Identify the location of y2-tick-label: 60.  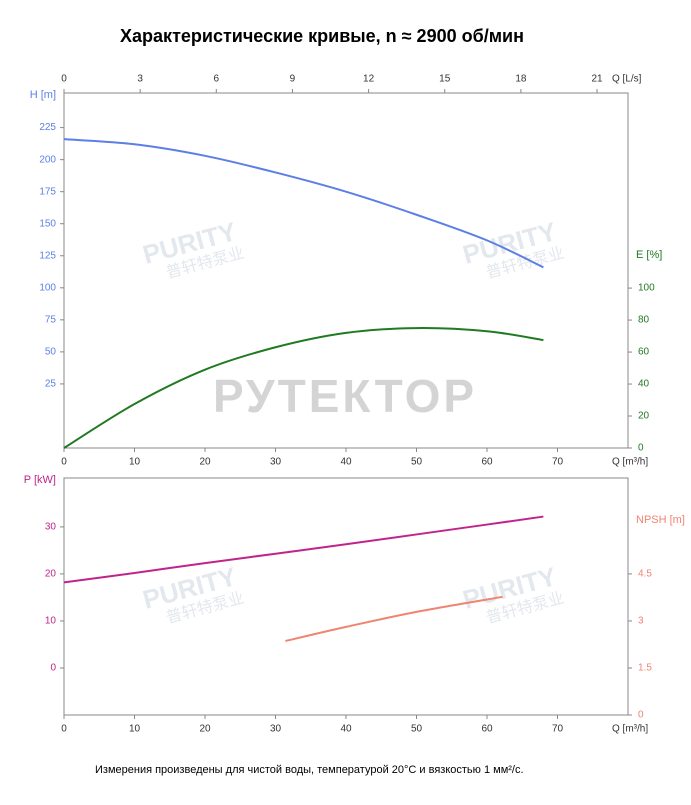
(644, 352).